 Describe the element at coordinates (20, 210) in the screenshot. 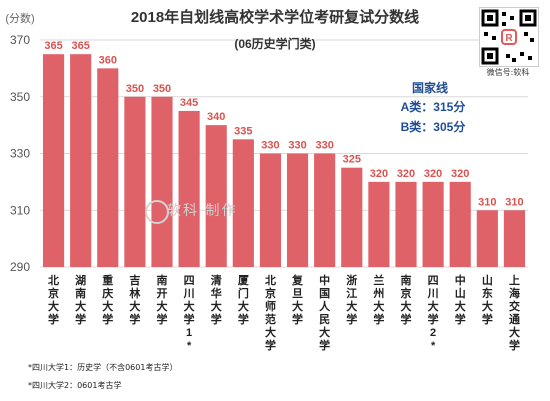

I see `y-tick-label: 310` at that location.